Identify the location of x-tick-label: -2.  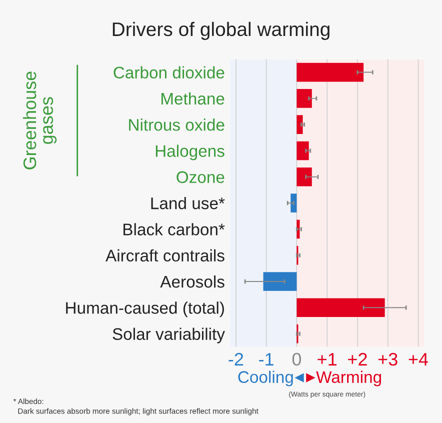
(236, 359).